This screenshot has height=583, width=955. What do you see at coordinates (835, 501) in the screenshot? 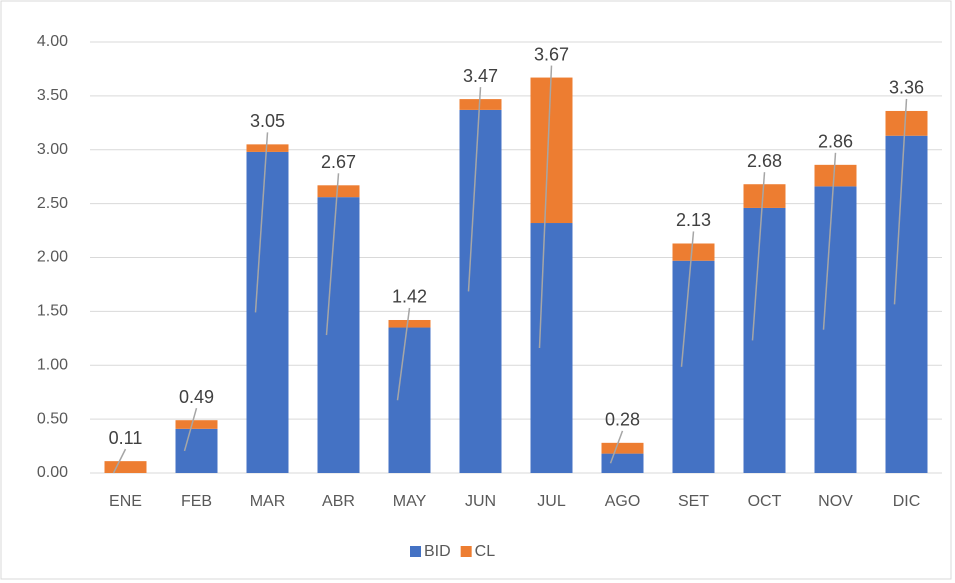
I see `x-tick-label: NOV` at bounding box center [835, 501].